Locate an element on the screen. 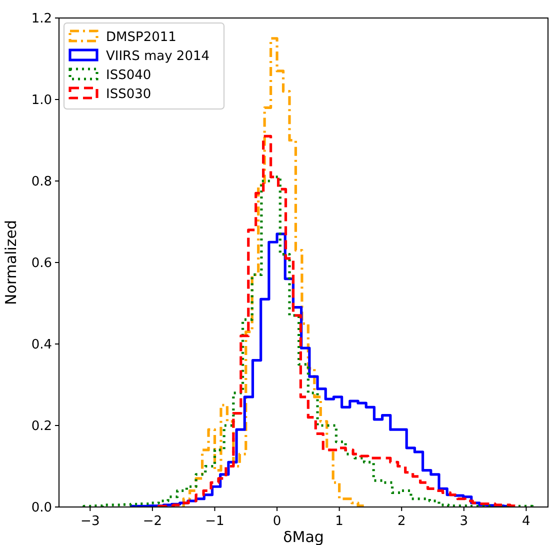 The width and height of the screenshot is (550, 545). legend-label: DMSP2011 is located at coordinates (141, 37).